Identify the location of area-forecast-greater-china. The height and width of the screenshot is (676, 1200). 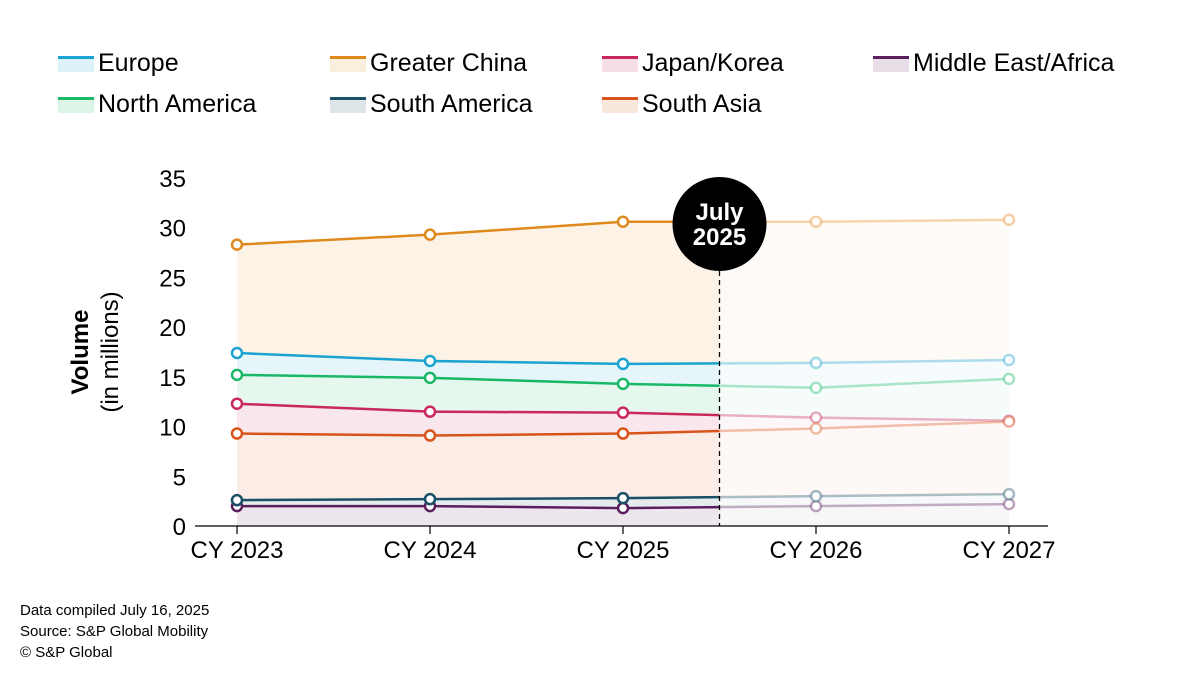
(864, 291).